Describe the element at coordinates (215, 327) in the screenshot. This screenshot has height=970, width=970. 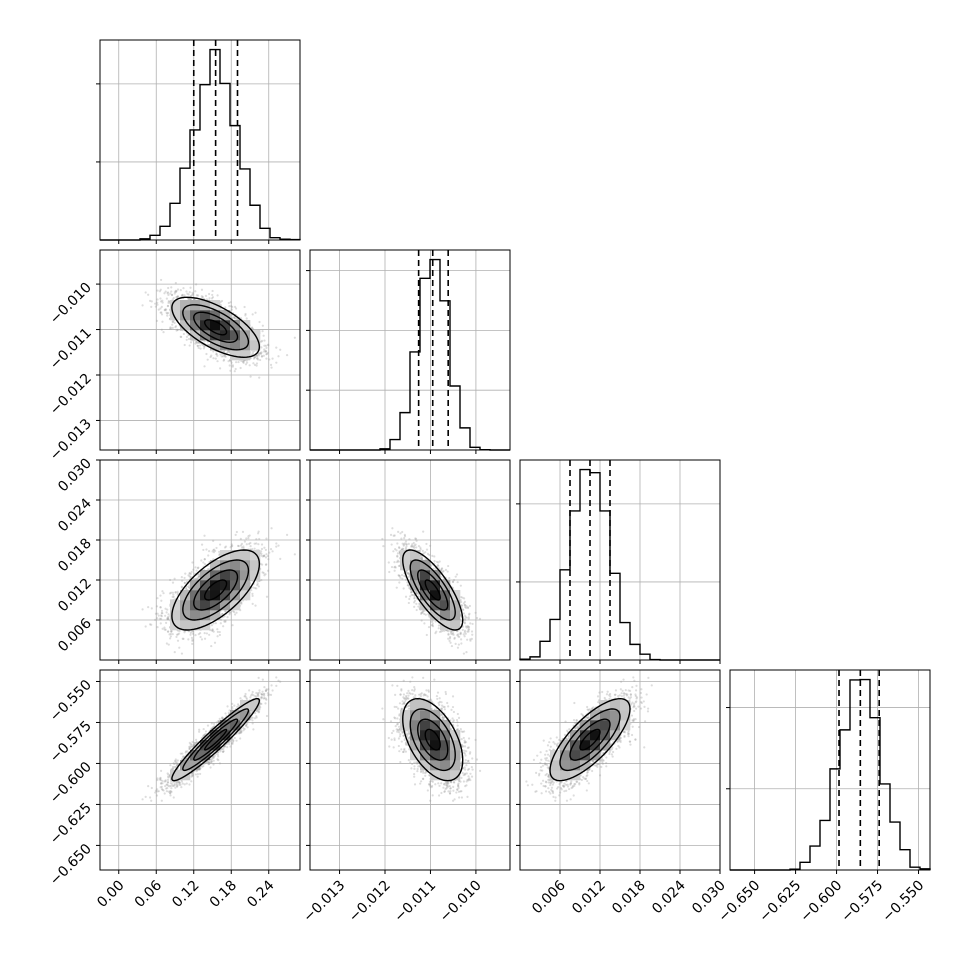
I see `contour-line` at that location.